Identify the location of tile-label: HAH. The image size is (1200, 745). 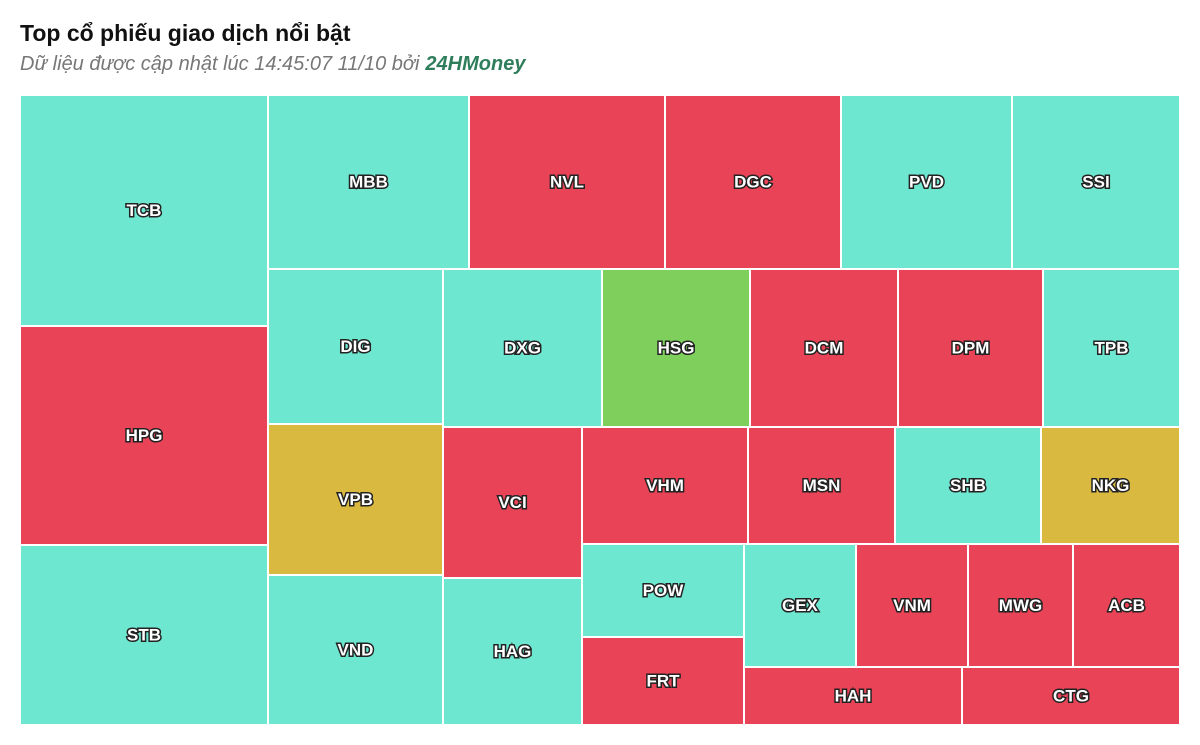
(853, 695).